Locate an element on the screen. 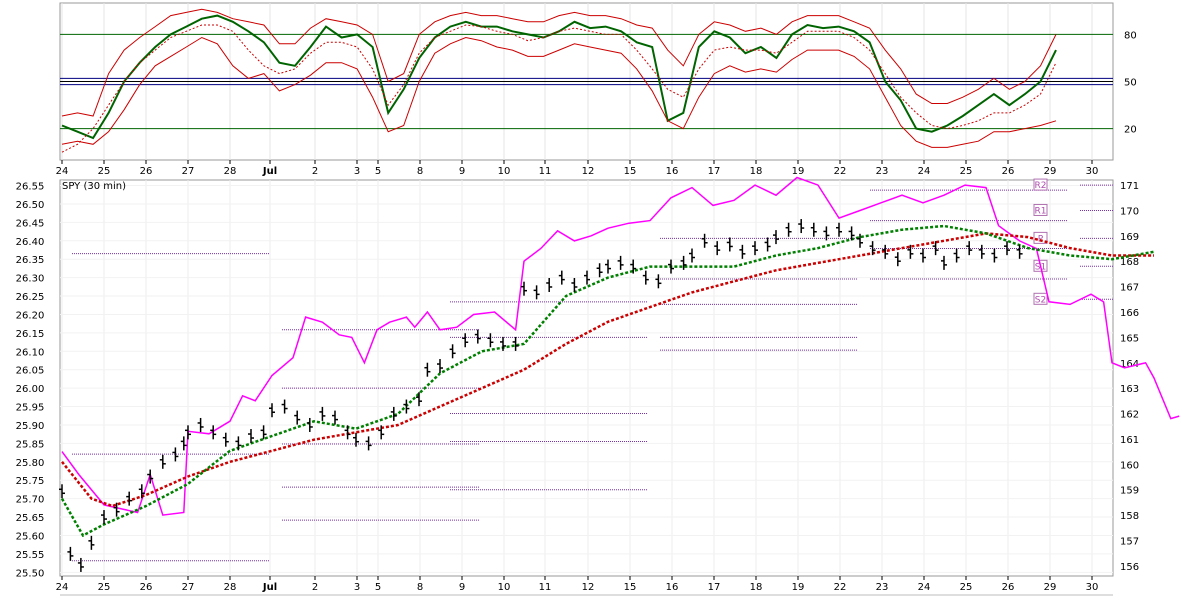 This screenshot has height=603, width=1182. osc-y-tick-label: 20 is located at coordinates (1130, 130).